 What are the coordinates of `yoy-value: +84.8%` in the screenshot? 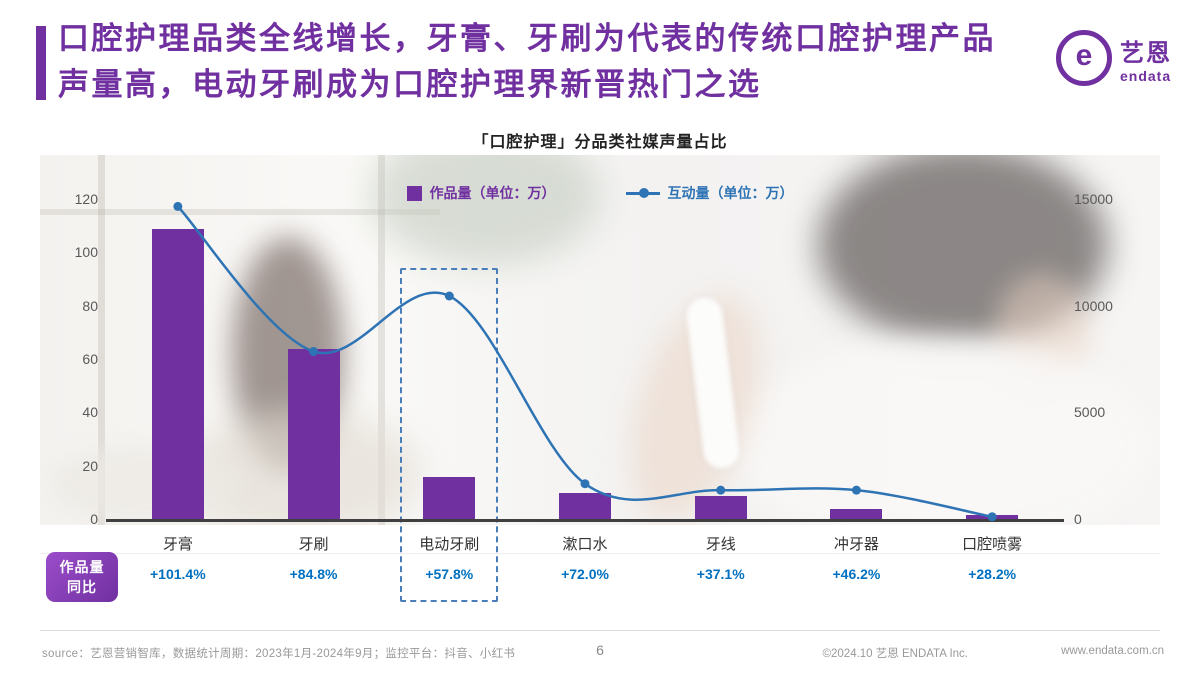 It's located at (313, 574).